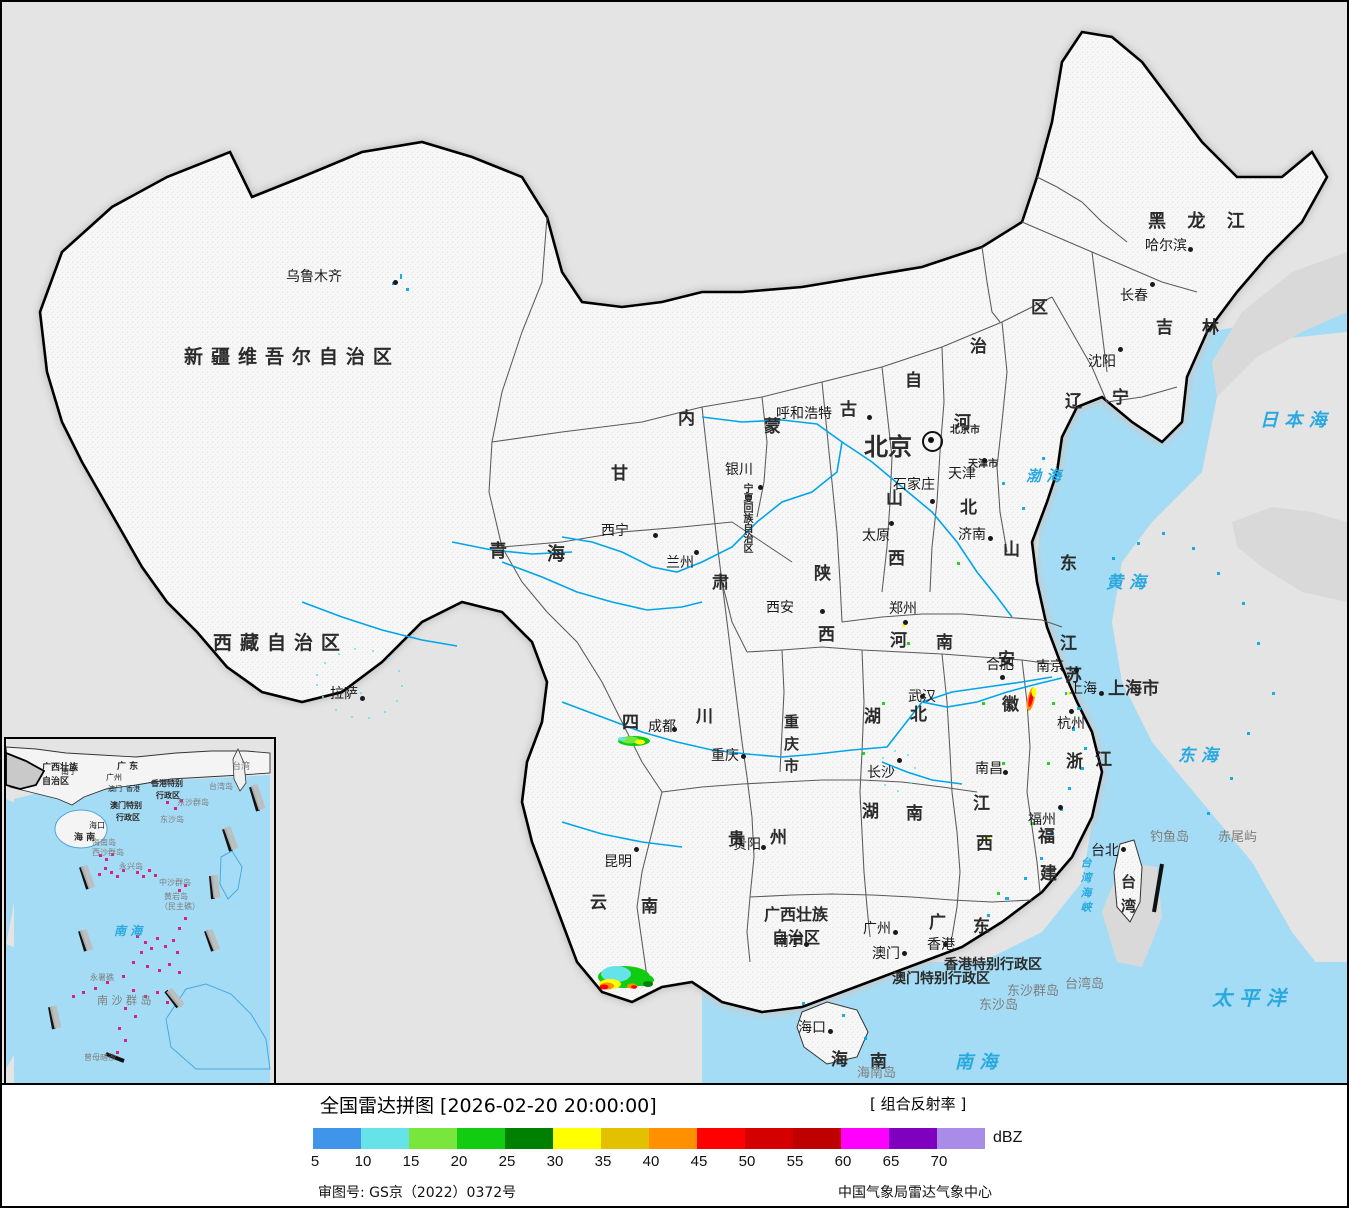 This screenshot has height=1208, width=1349. Describe the element at coordinates (747, 1161) in the screenshot. I see `colorbar-tick-50: 50` at that location.